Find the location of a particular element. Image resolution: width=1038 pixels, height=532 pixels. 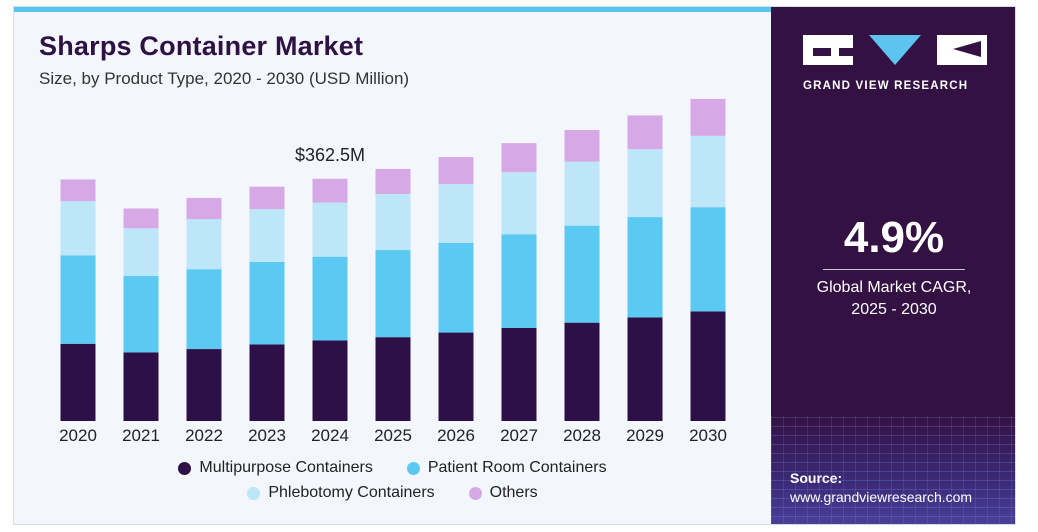

bar-stack-2027 is located at coordinates (519, 282).